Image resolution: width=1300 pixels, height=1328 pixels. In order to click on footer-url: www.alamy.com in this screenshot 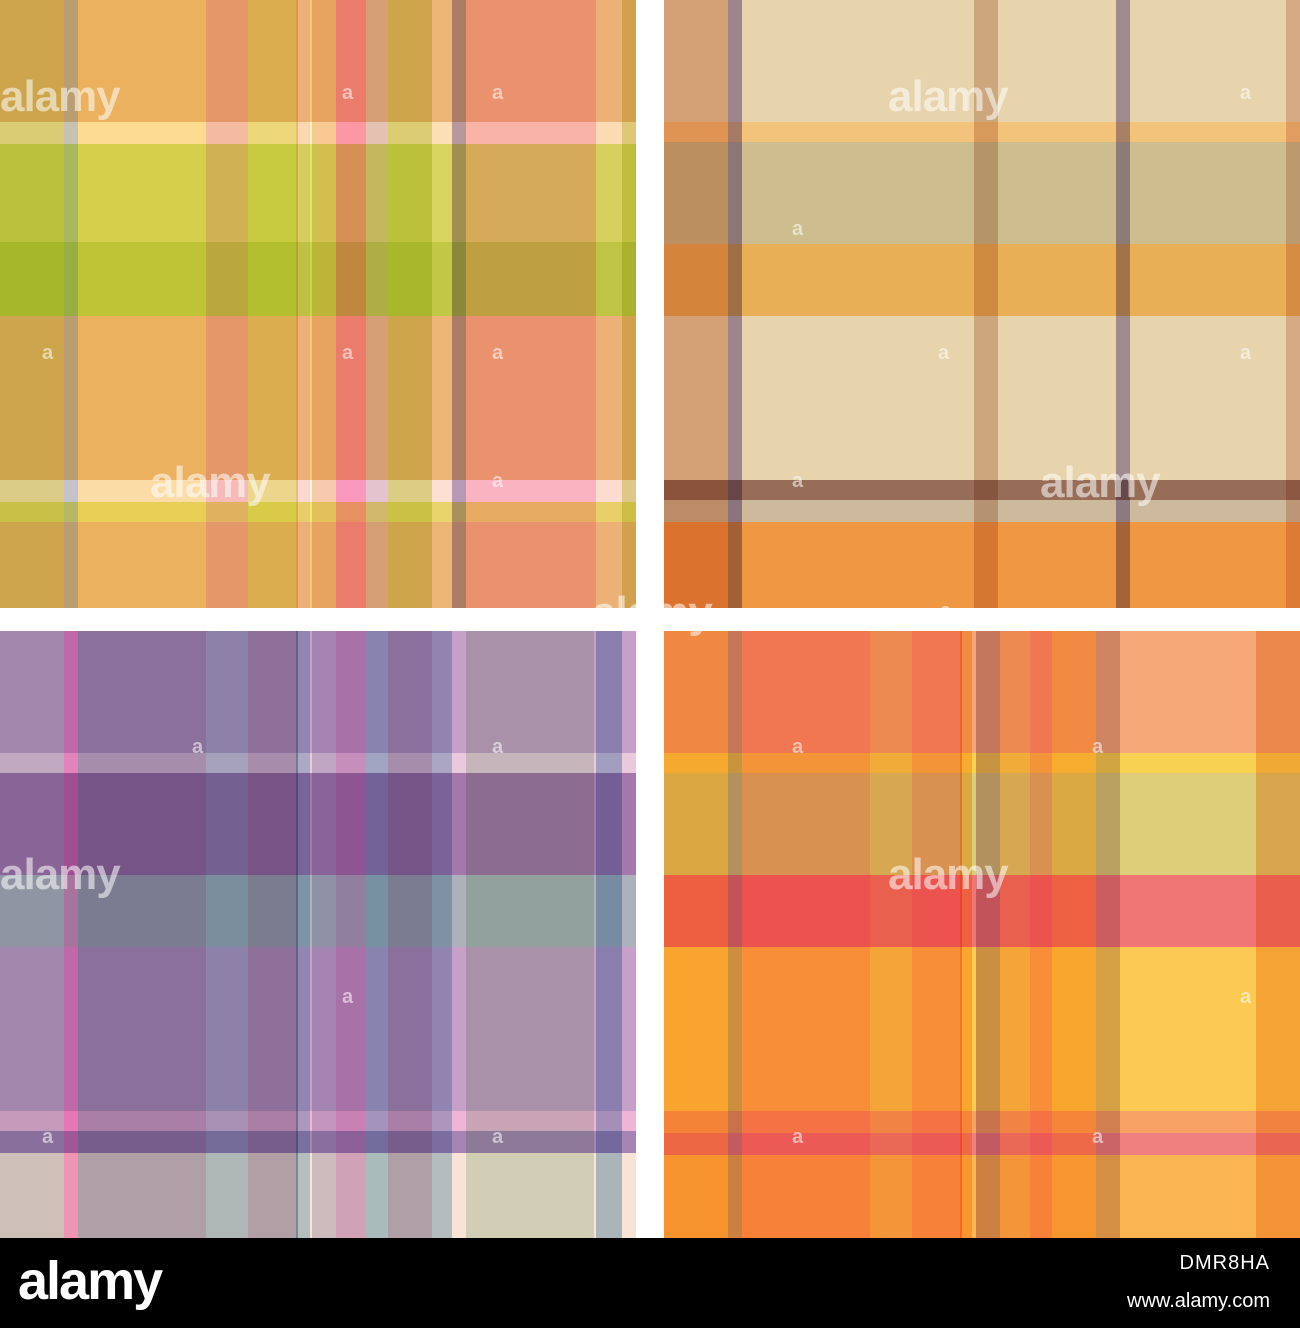, I will do `click(1198, 1301)`.